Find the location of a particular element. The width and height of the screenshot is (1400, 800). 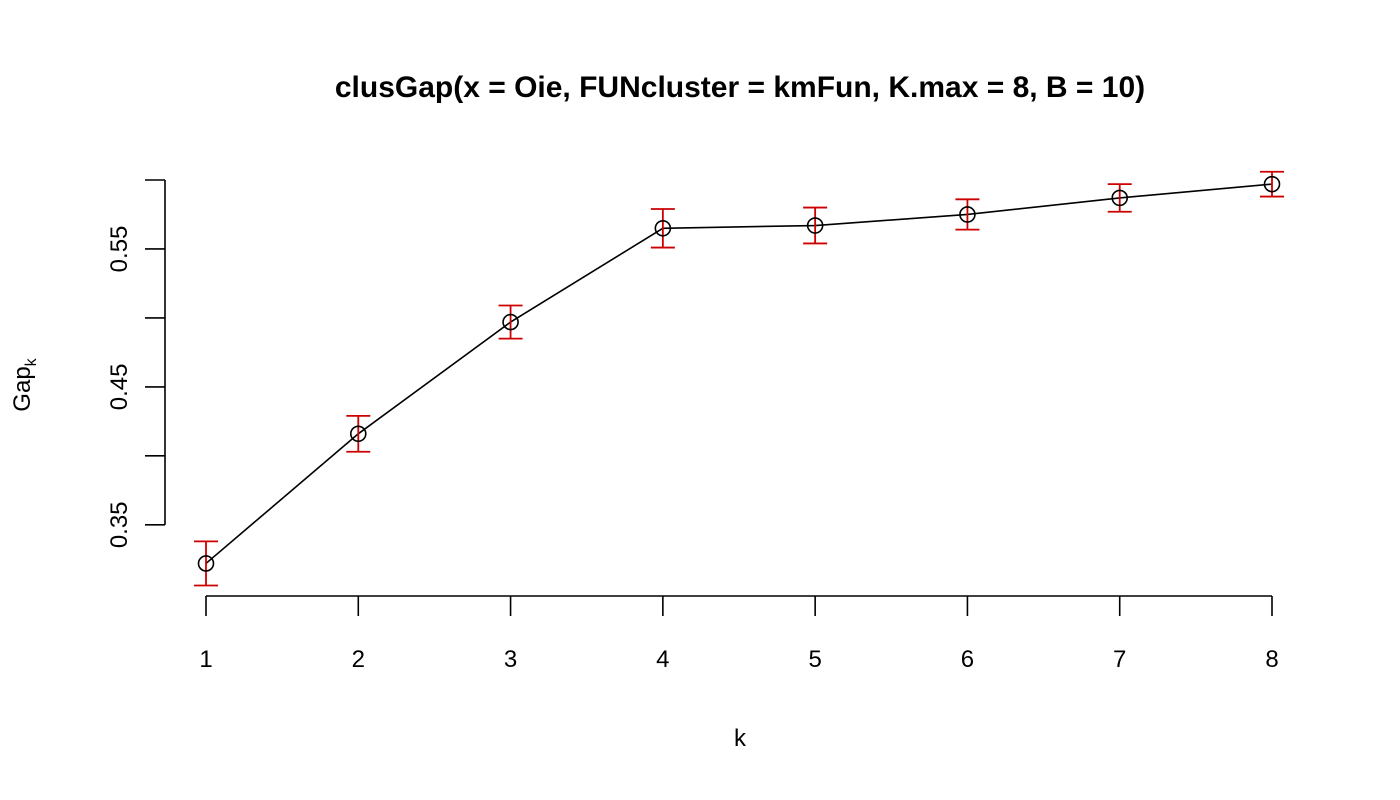

y-axis-label: Gapk is located at coordinates (24, 384).